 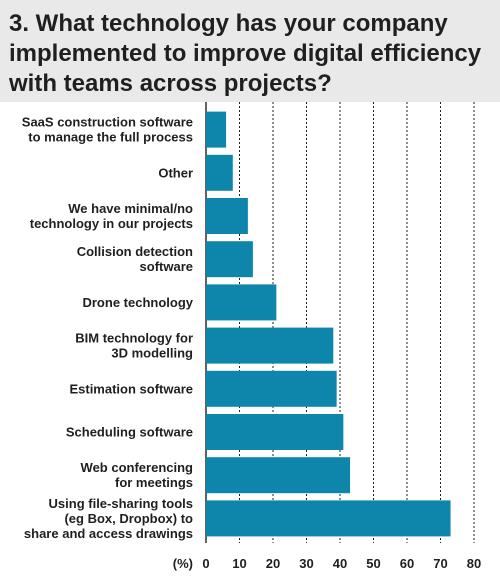 I want to click on x-tick-label-30: 30, so click(x=306, y=563).